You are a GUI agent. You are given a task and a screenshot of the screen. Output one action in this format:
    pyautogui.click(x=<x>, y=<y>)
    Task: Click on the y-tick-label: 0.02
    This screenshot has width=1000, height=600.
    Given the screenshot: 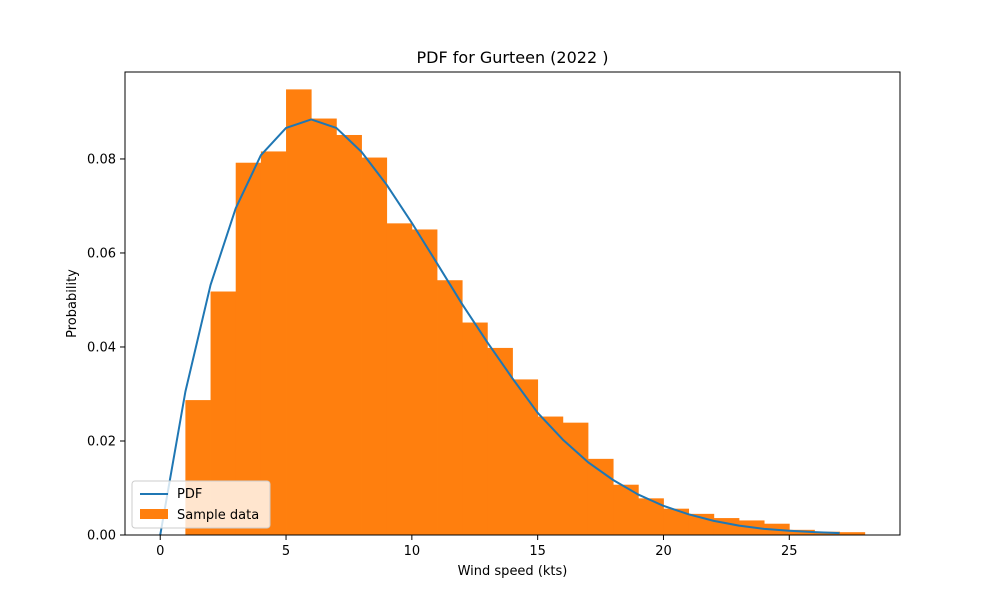 What is the action you would take?
    pyautogui.click(x=101, y=441)
    